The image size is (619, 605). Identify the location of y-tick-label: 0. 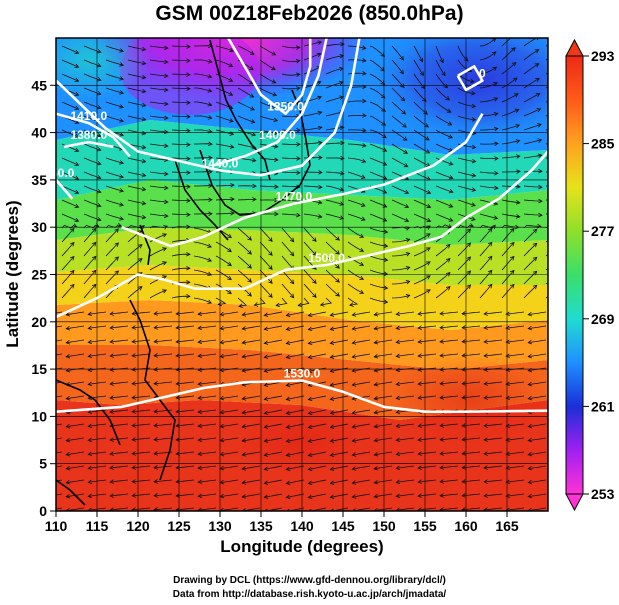
(43, 511).